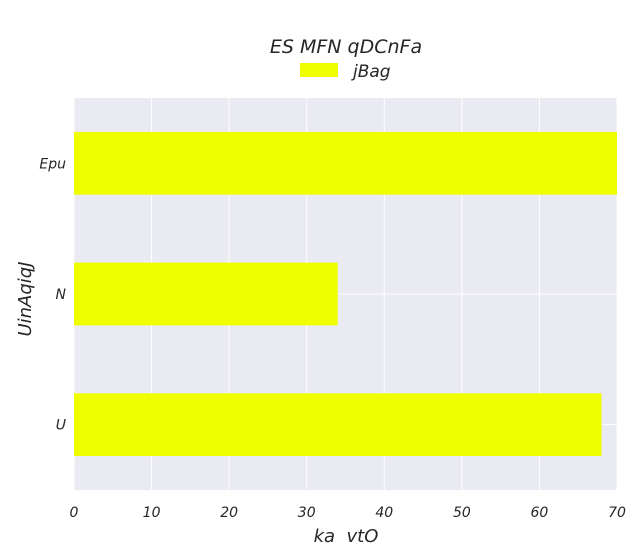 Image resolution: width=640 pixels, height=560 pixels. What do you see at coordinates (384, 513) in the screenshot?
I see `x-tick-label: 40` at bounding box center [384, 513].